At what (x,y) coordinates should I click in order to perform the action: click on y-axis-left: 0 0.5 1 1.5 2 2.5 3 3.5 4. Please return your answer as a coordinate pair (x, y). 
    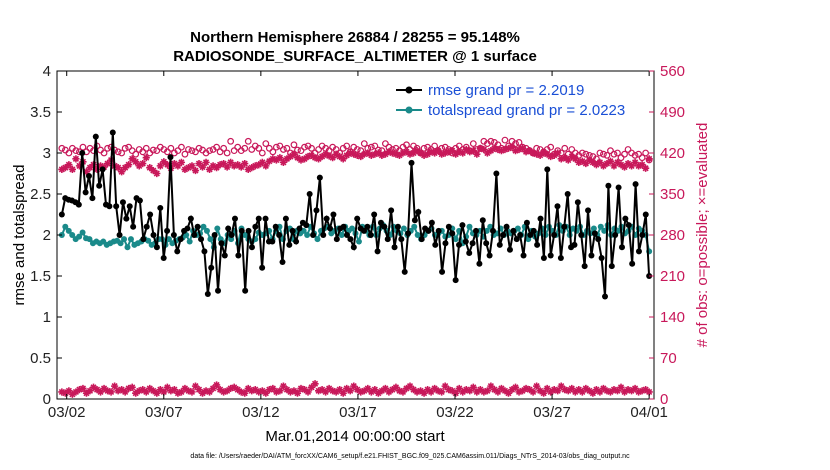
    Looking at the image, I should click on (46, 235).